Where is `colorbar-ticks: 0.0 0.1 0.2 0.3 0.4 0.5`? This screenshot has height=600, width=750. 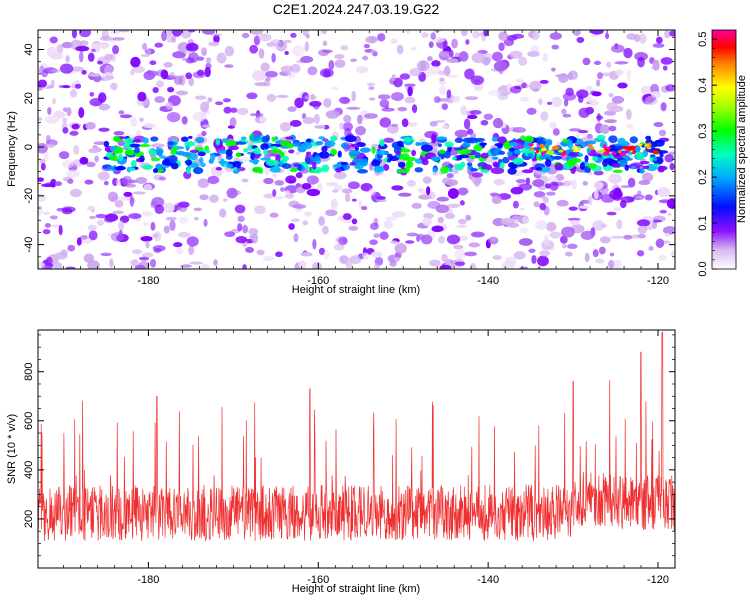 colorbar-ticks: 0.0 0.1 0.2 0.3 0.4 0.5 is located at coordinates (707, 154).